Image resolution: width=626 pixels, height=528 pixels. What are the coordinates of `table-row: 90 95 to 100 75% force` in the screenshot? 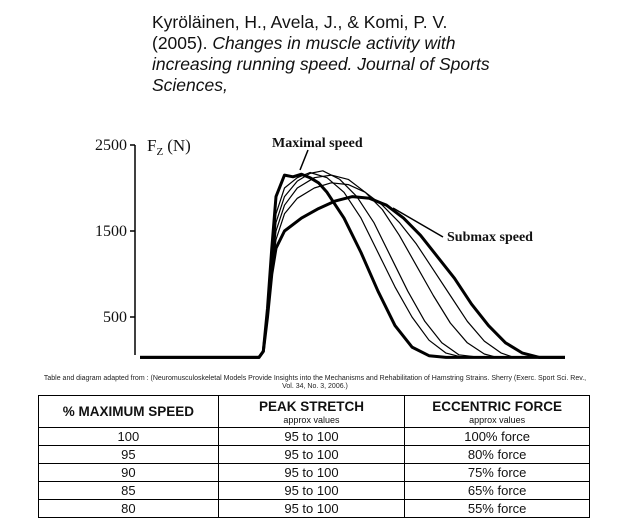 It's located at (314, 472).